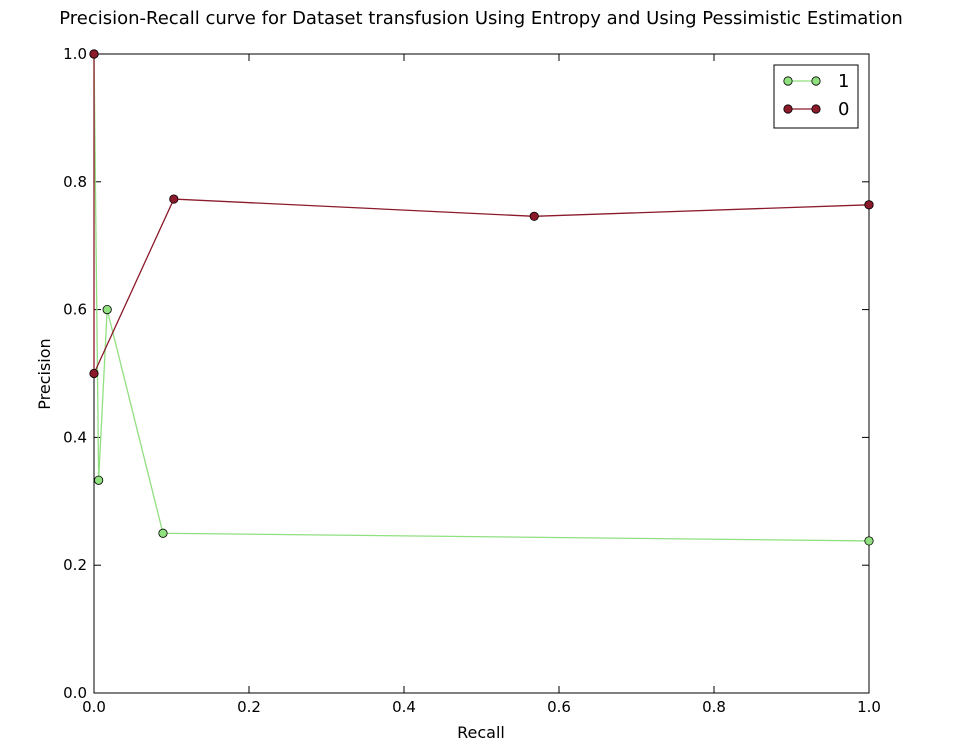  I want to click on legend-entry: 0, so click(816, 109).